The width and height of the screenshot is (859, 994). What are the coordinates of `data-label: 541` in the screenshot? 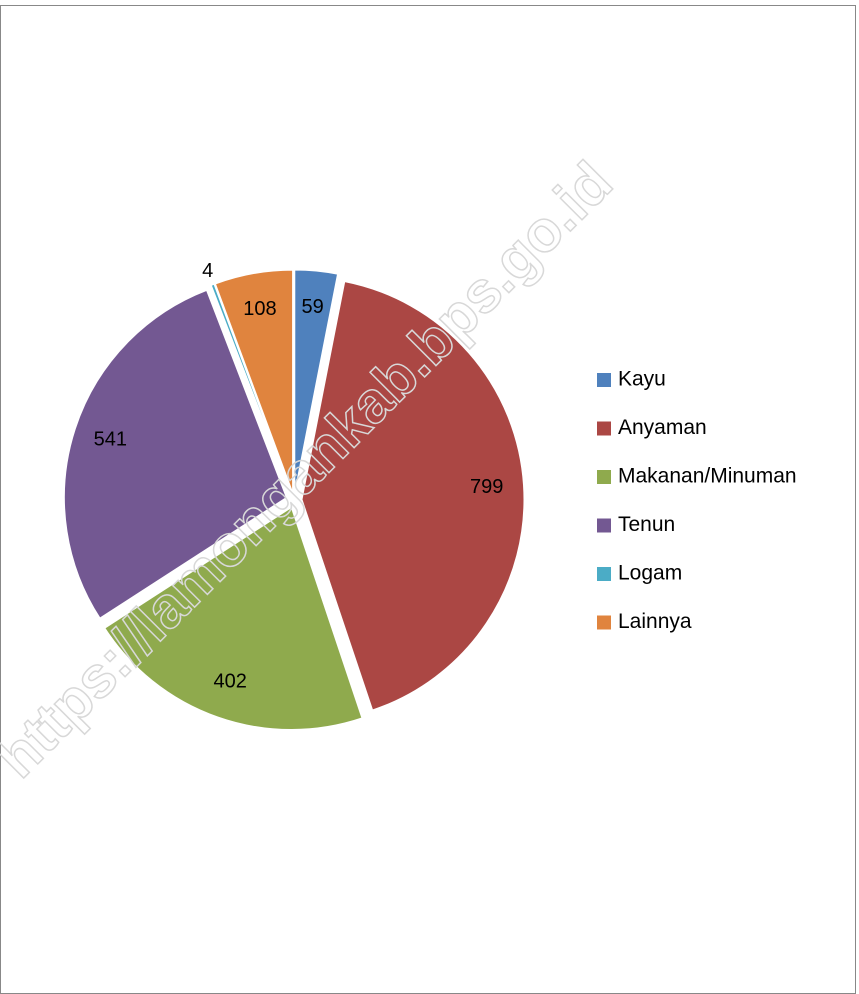 It's located at (110, 440).